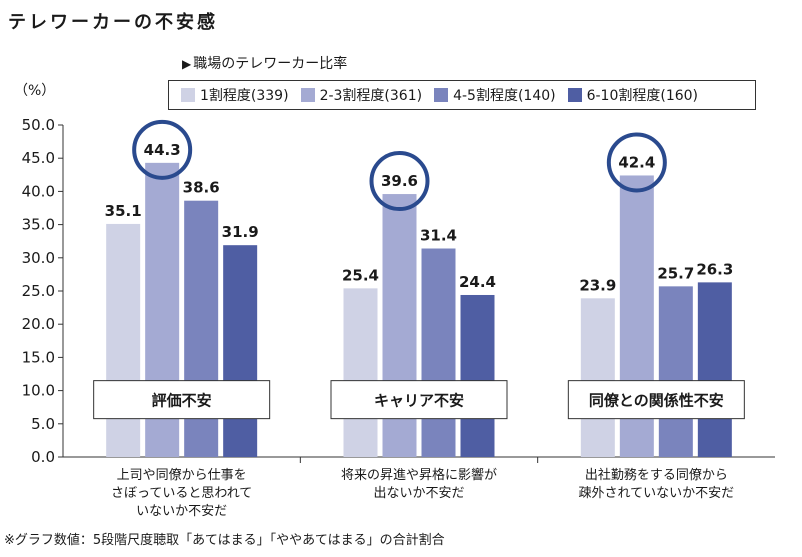 Image resolution: width=802 pixels, height=557 pixels. Describe the element at coordinates (714, 269) in the screenshot. I see `value-label: 26.3` at that location.